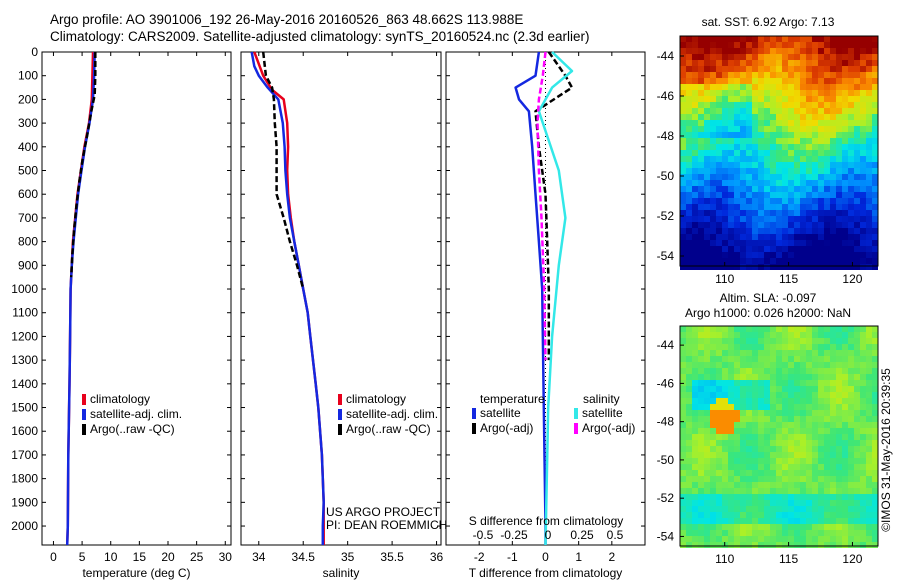 The height and width of the screenshot is (580, 900). What do you see at coordinates (666, 422) in the screenshot?
I see `sla-map-ytick-label: -48` at bounding box center [666, 422].